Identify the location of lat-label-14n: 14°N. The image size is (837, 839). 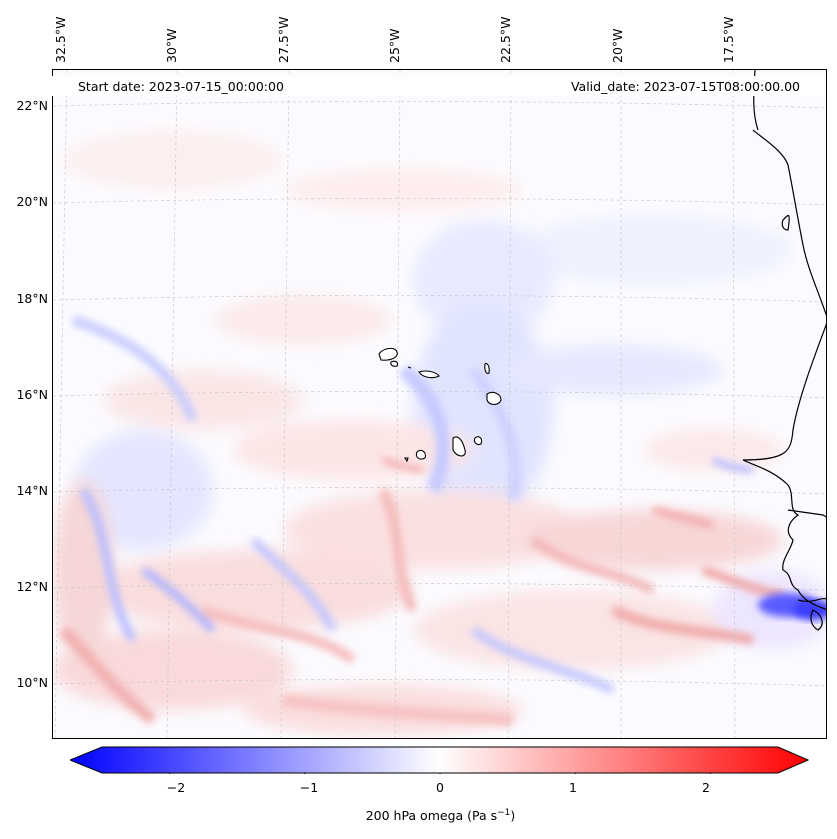
(32, 490).